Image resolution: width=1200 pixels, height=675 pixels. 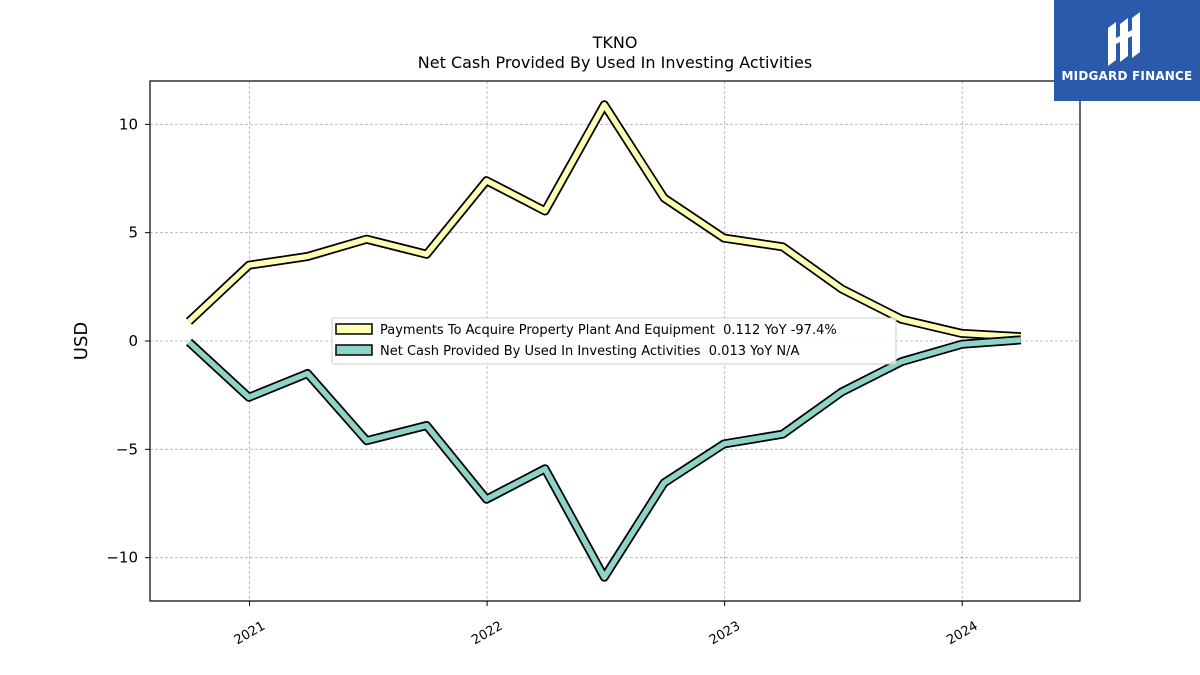 What do you see at coordinates (615, 42) in the screenshot?
I see `chart-title: TKNO` at bounding box center [615, 42].